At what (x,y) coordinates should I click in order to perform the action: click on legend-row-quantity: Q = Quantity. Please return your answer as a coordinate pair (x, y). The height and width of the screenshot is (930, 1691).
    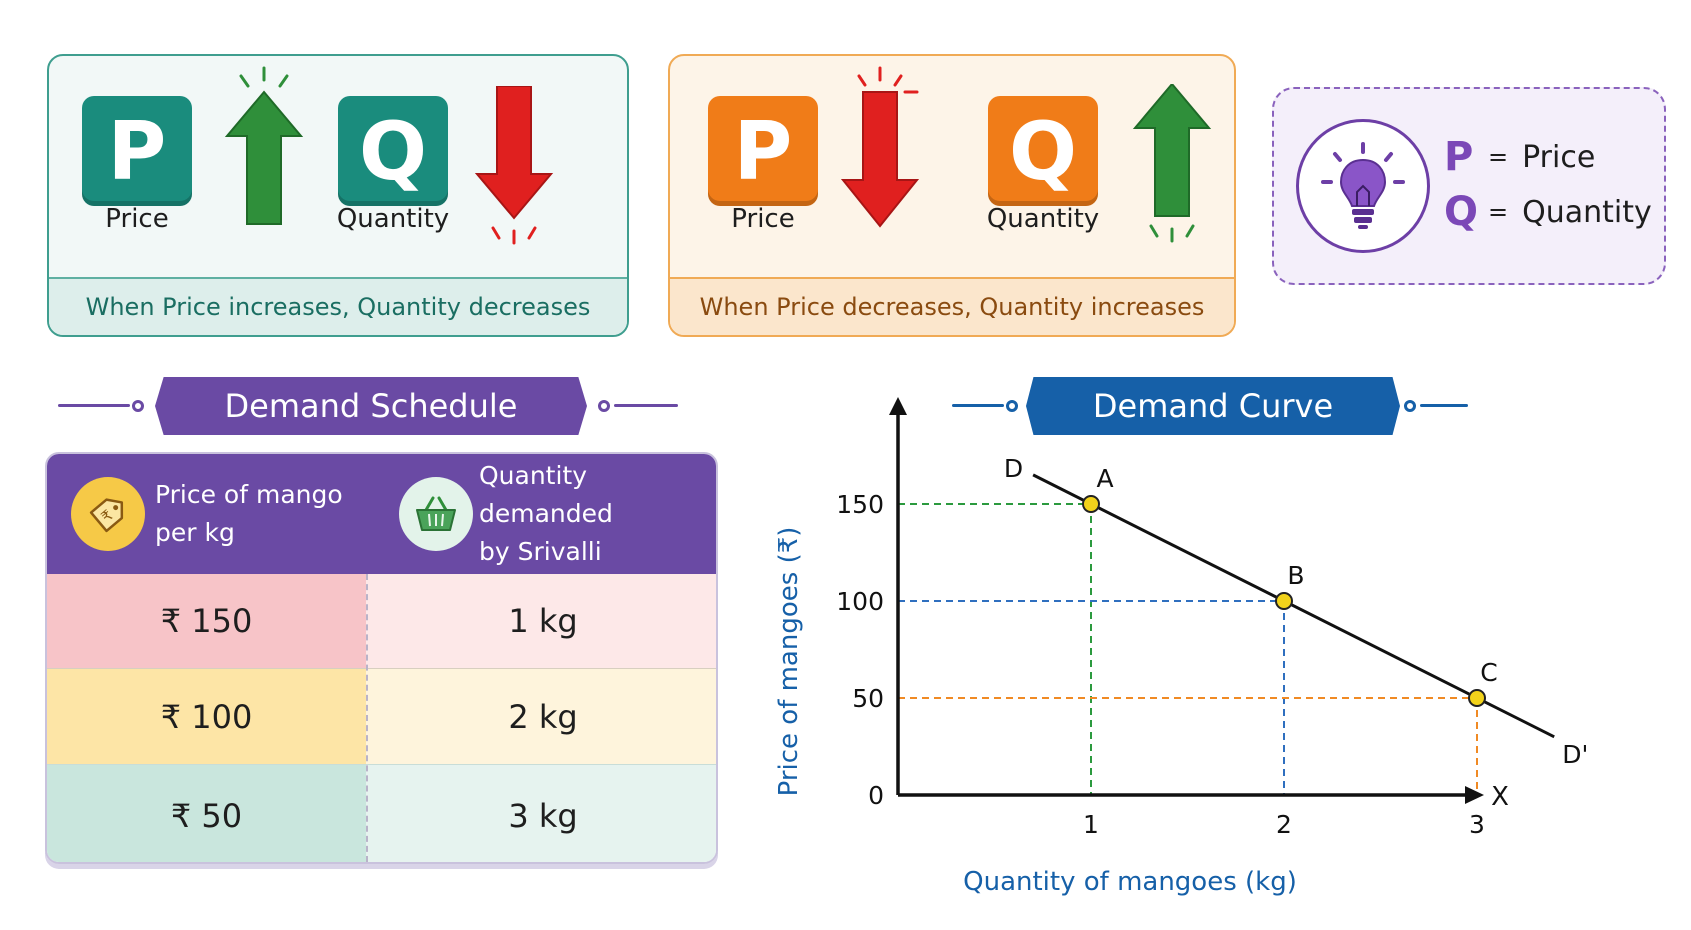
    Looking at the image, I should click on (1548, 212).